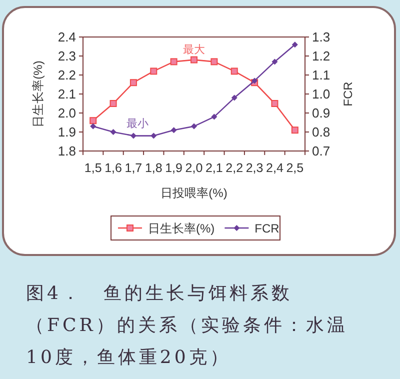 This screenshot has width=400, height=379. What do you see at coordinates (321, 94) in the screenshot?
I see `y2-tick-label: 1.0` at bounding box center [321, 94].